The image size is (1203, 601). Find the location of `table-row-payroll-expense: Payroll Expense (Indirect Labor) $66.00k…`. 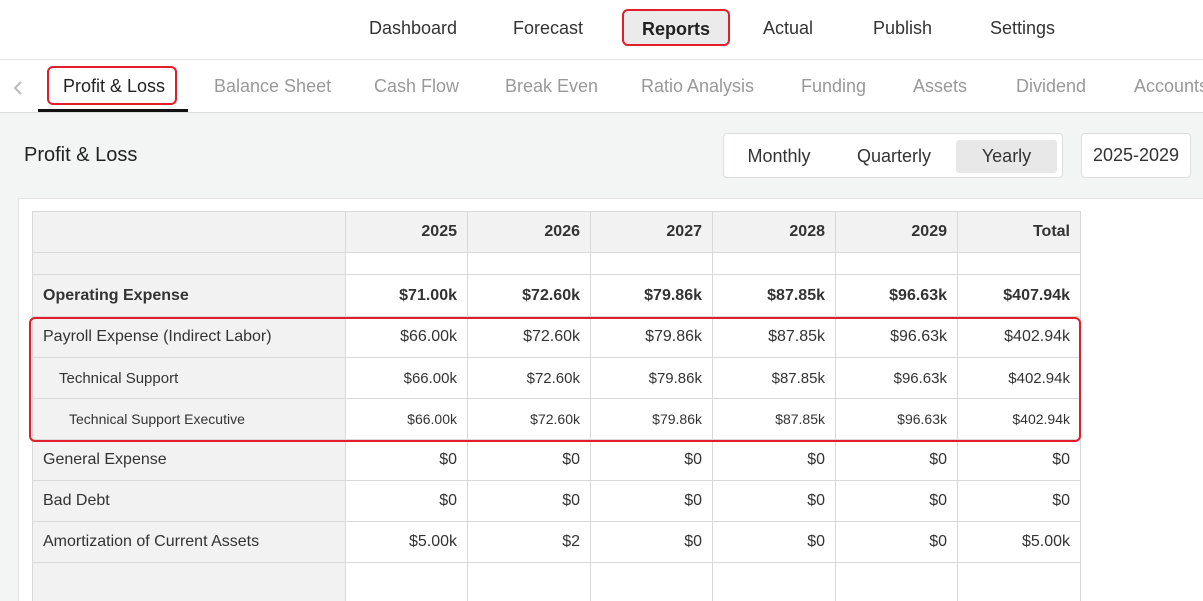

table-row-payroll-expense: Payroll Expense (Indirect Labor) $66.00k… is located at coordinates (556, 337).